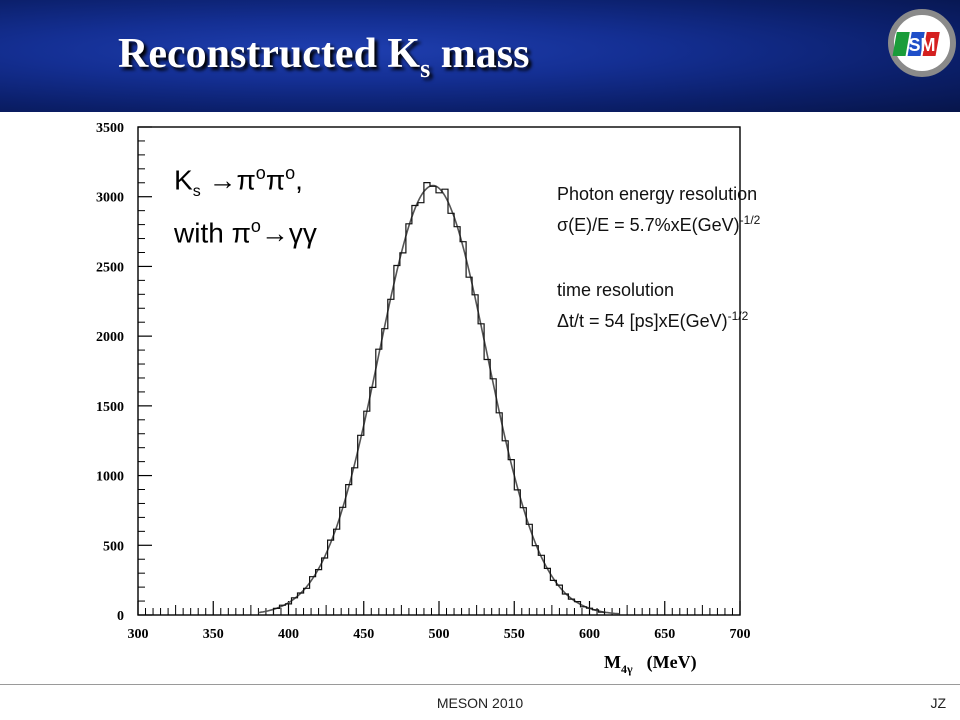 This screenshot has width=960, height=720. Describe the element at coordinates (589, 634) in the screenshot. I see `x-tick-label: 600` at that location.